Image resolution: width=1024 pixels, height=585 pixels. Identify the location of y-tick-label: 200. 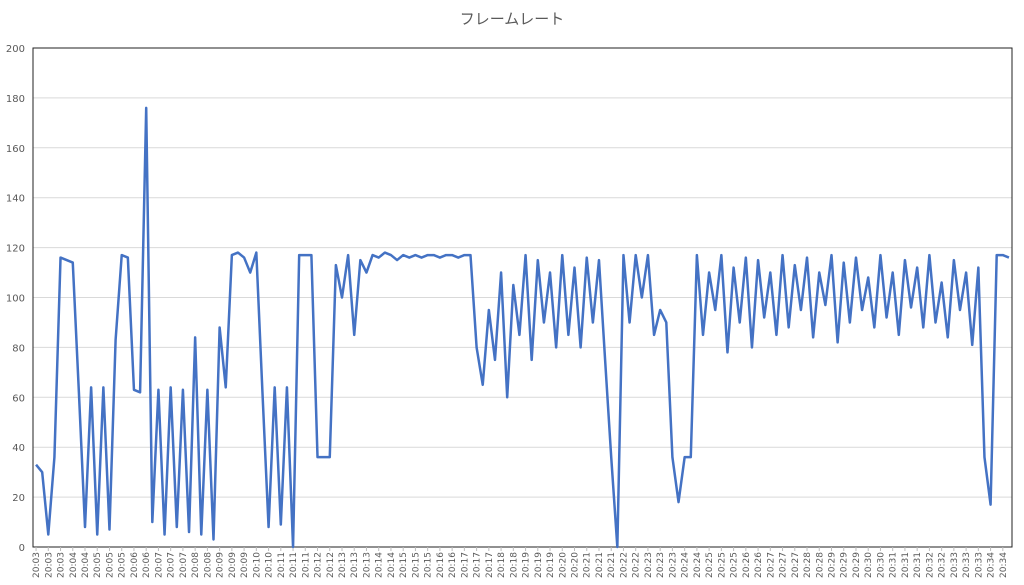
(15, 49).